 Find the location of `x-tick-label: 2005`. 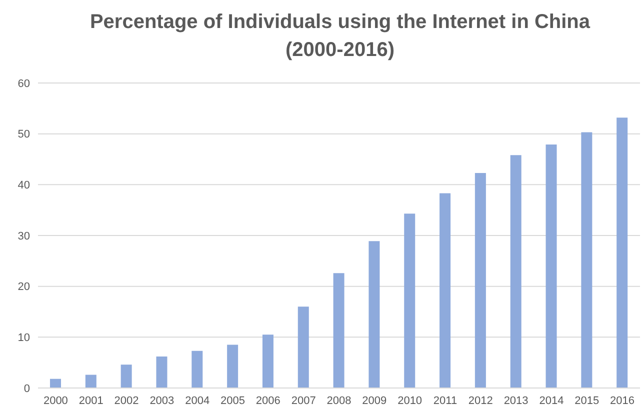

x-tick-label: 2005 is located at coordinates (233, 400).